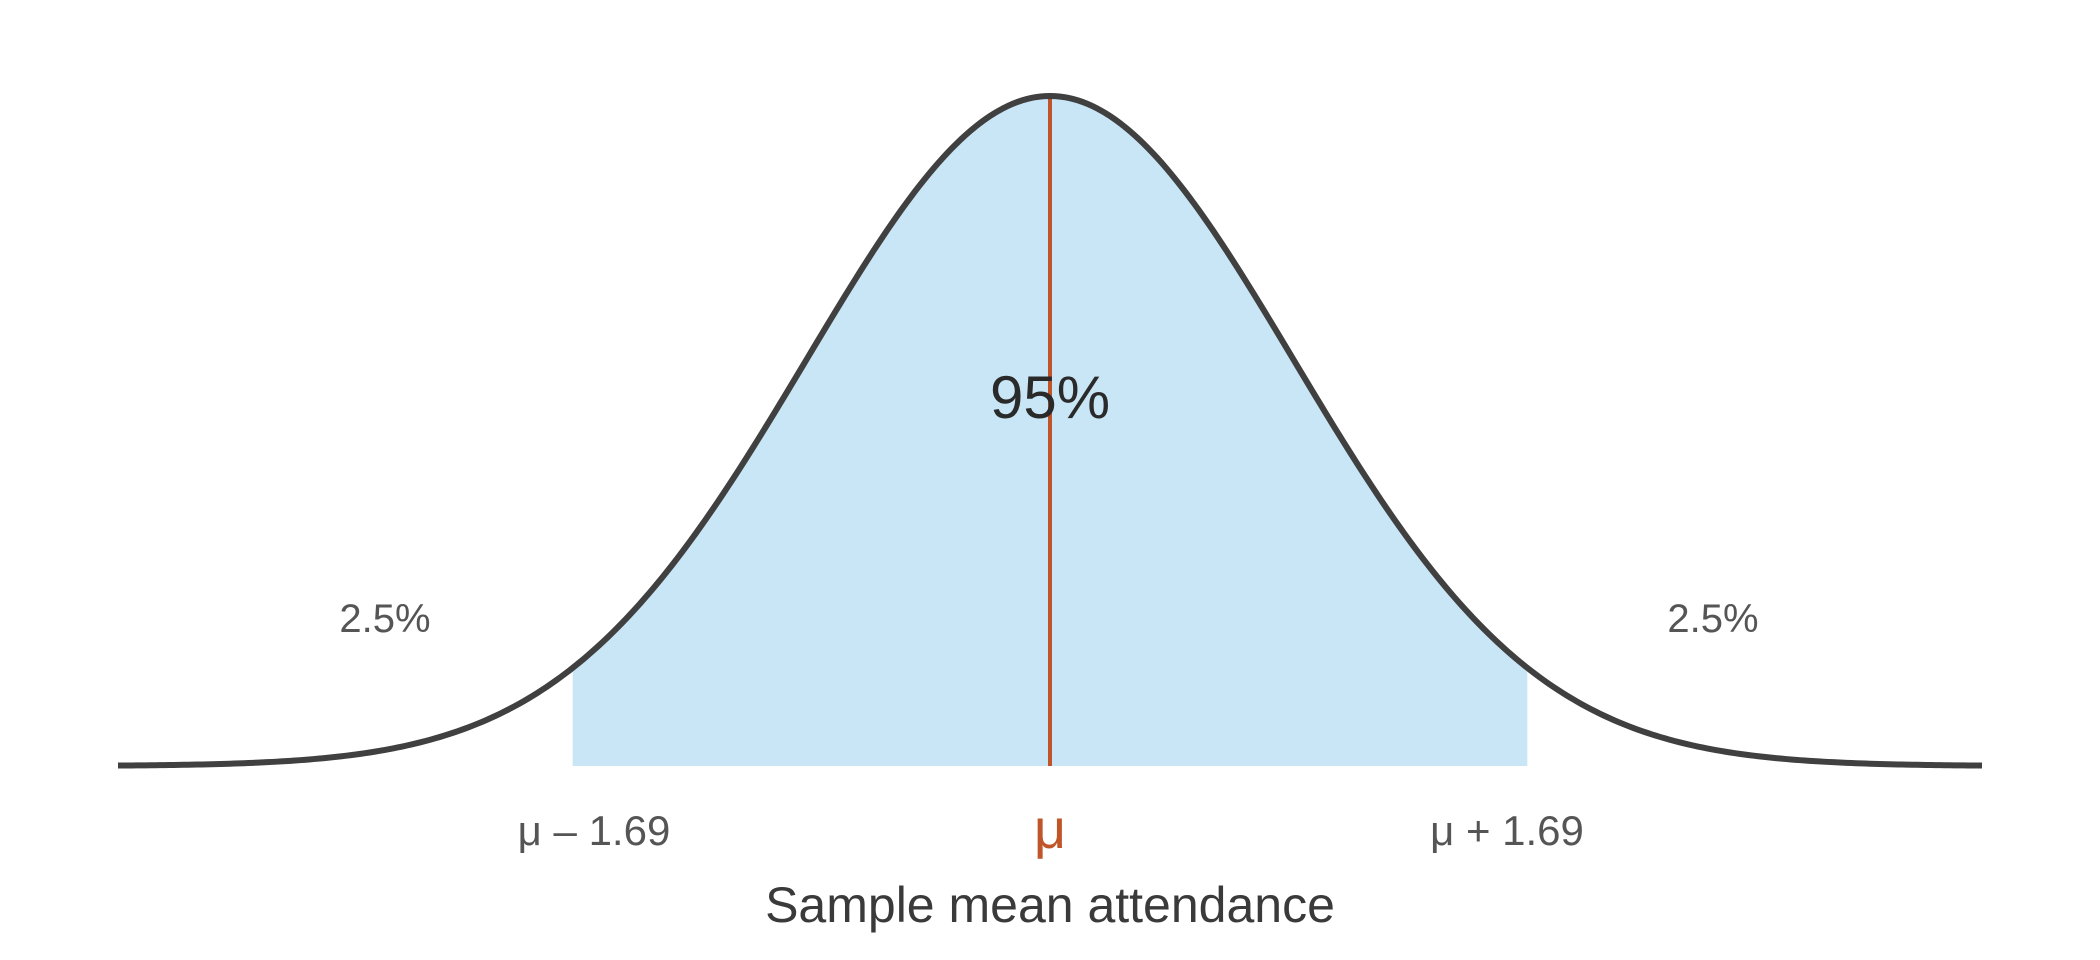  I want to click on x-axis-label: Sample mean attendance, so click(1050, 905).